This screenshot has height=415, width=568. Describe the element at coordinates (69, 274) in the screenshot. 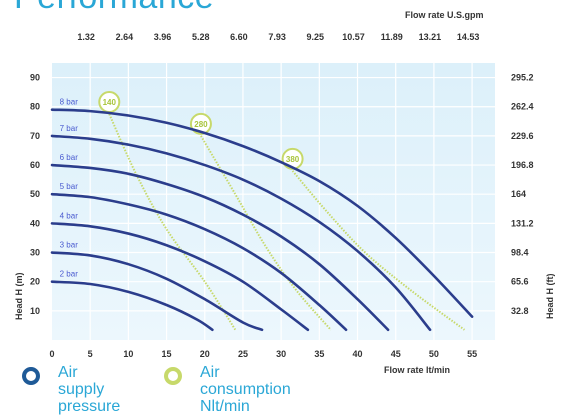

I see `series-label: 2 bar` at that location.